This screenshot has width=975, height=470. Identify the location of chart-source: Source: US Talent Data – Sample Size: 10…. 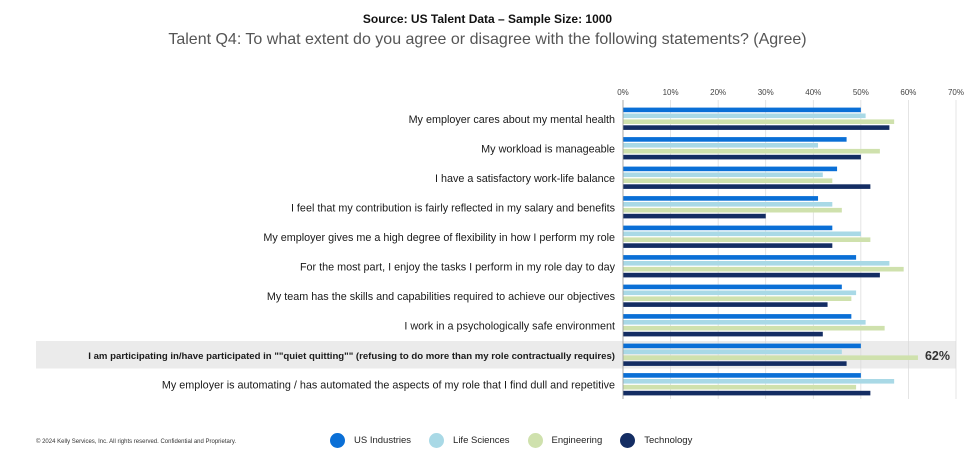
(487, 19).